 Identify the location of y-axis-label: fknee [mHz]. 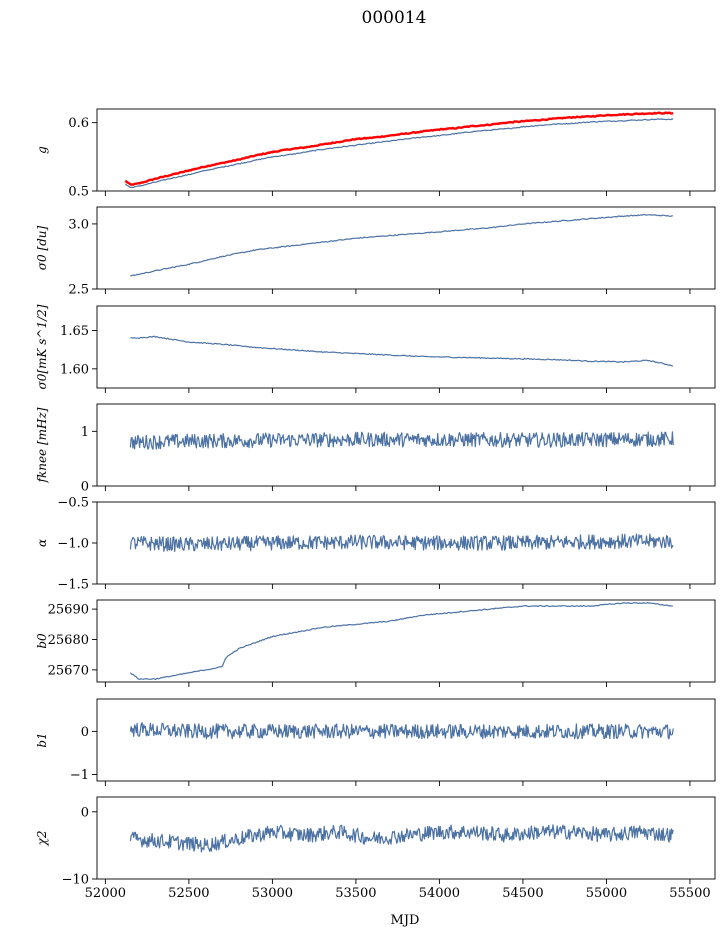
(42, 445).